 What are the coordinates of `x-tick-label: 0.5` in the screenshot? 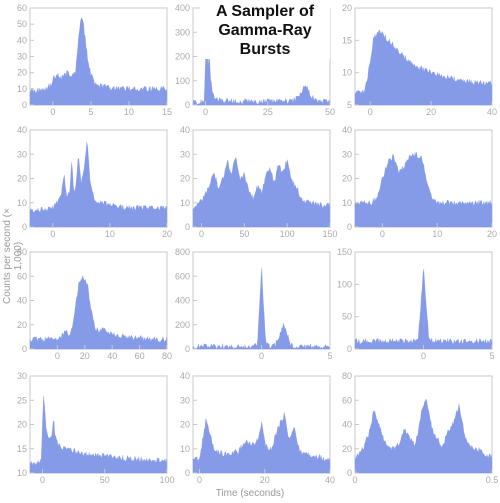 It's located at (492, 480).